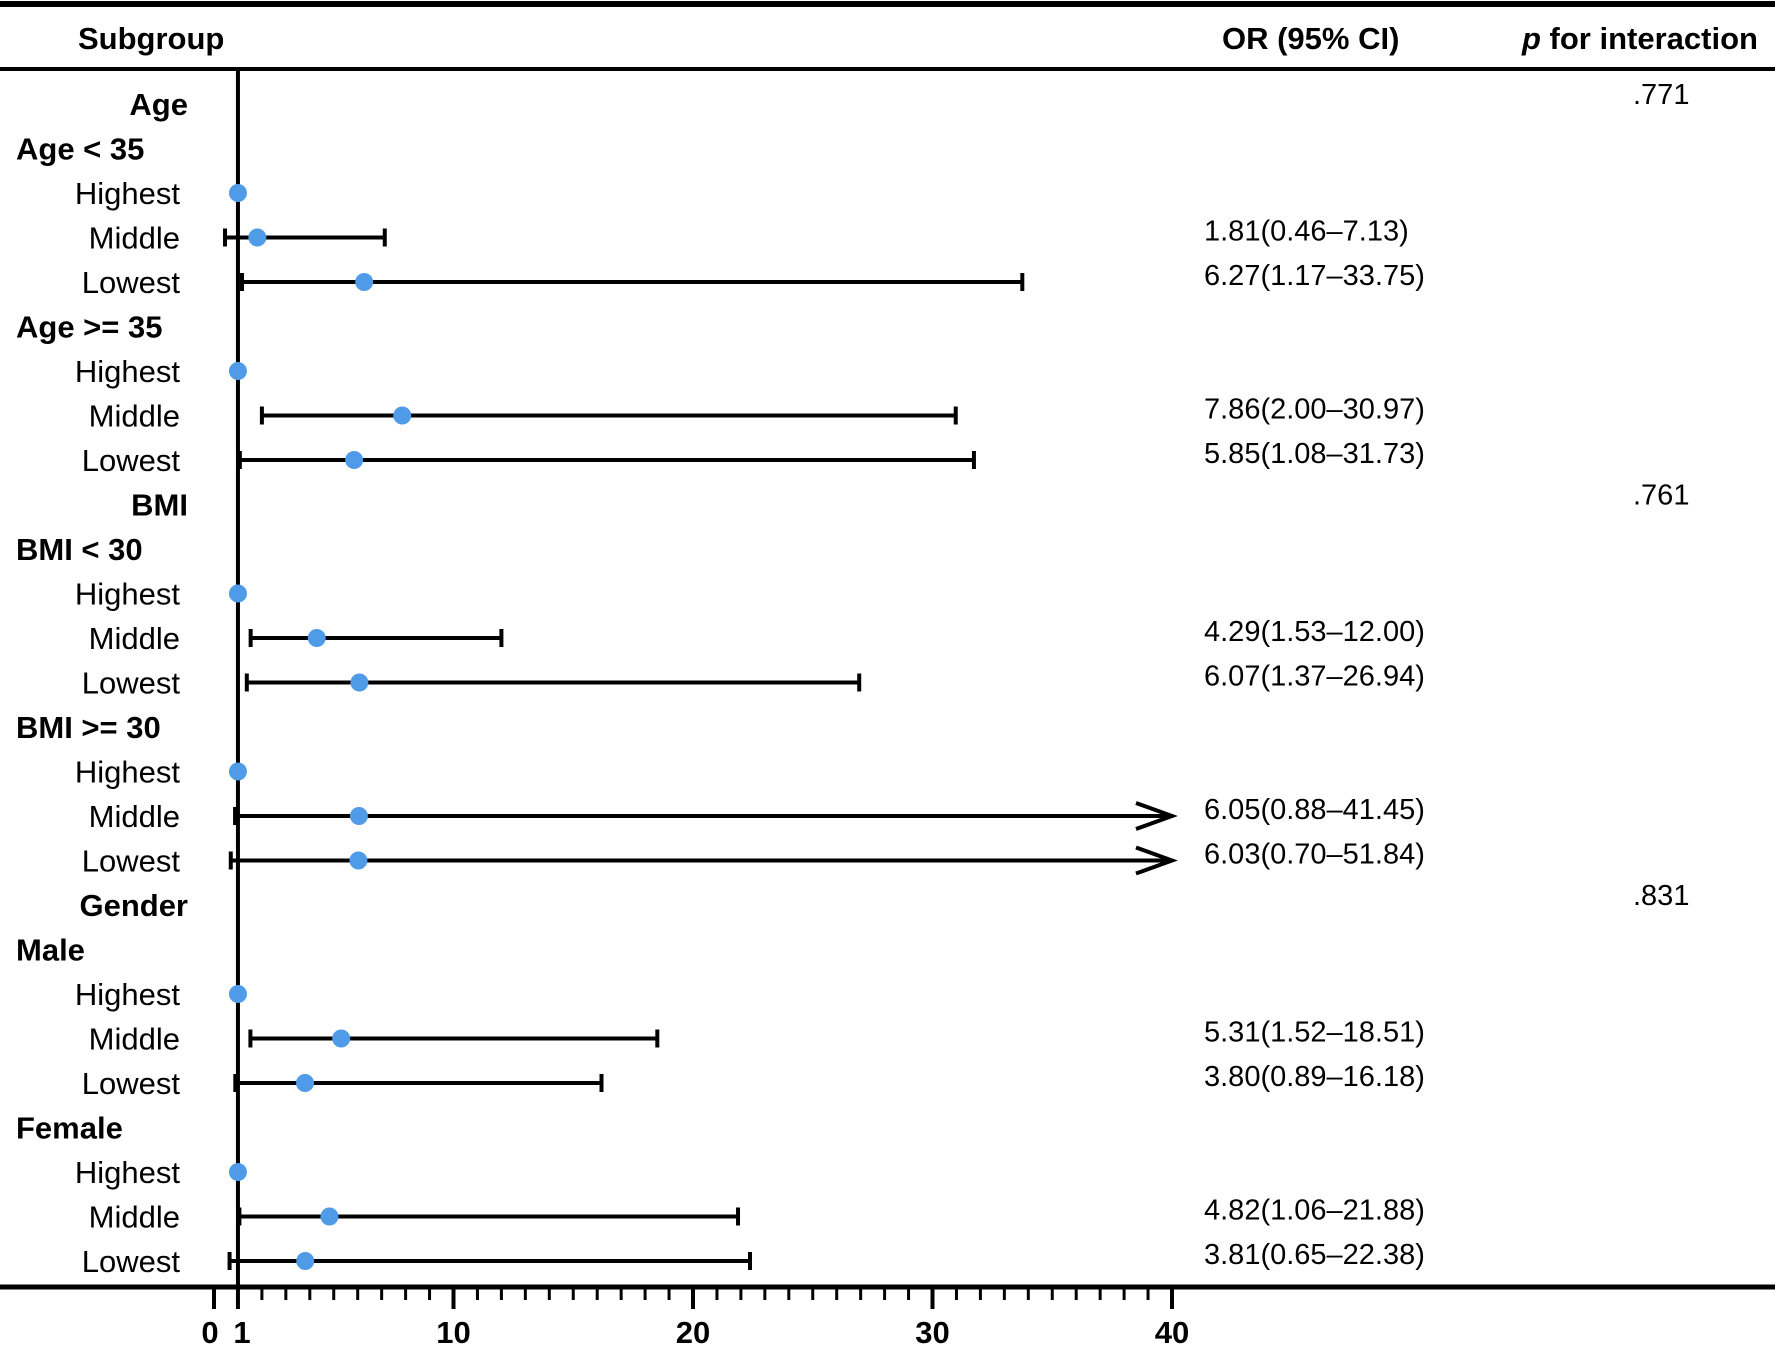 The height and width of the screenshot is (1354, 1775). What do you see at coordinates (1531, 38) in the screenshot?
I see `header-p-italic: p` at bounding box center [1531, 38].